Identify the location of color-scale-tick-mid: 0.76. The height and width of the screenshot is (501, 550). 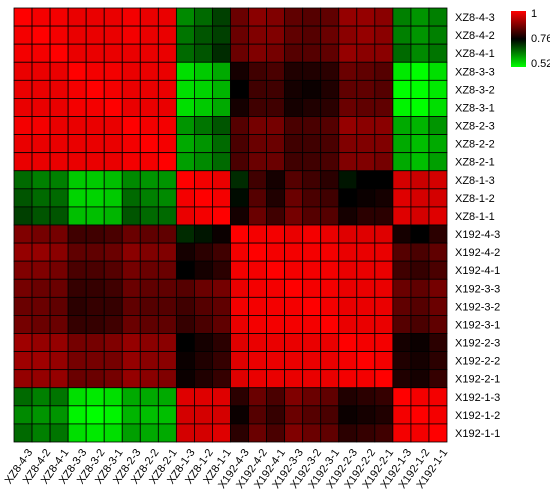
(540, 39).